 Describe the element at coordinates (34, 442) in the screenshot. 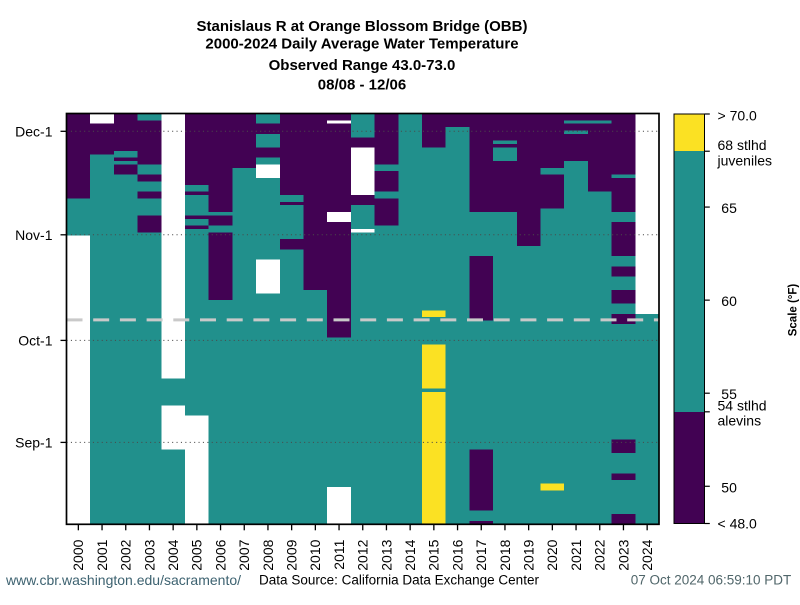

I see `svg-text: Sep-1` at that location.